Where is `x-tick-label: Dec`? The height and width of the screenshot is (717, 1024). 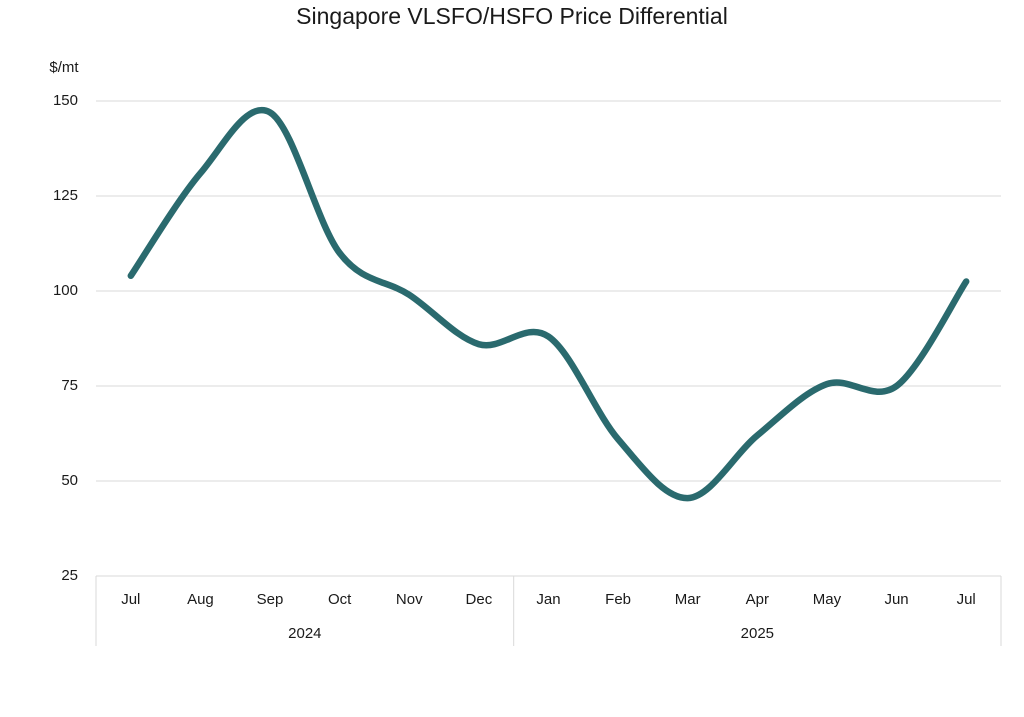
x-tick-label: Dec is located at coordinates (479, 599).